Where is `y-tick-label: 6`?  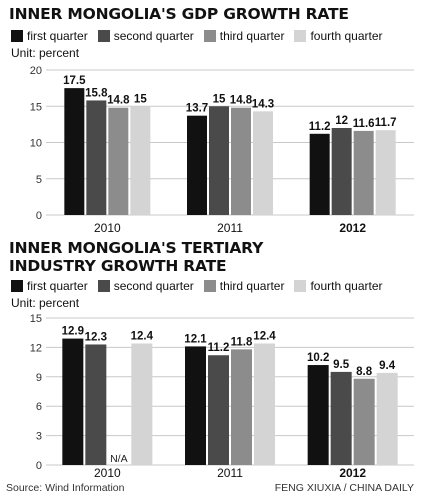 y-tick-label: 6 is located at coordinates (39, 407).